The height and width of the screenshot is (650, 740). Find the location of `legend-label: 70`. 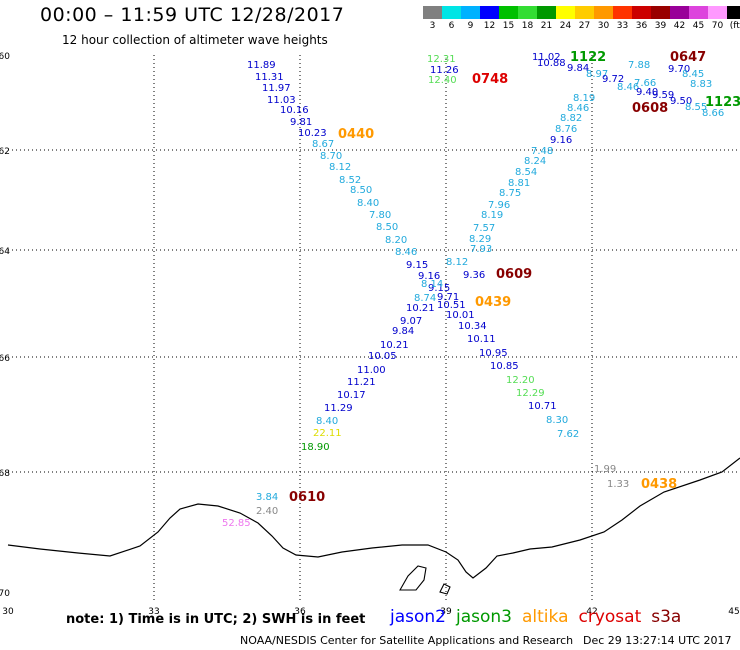

legend-label: 70 is located at coordinates (717, 26).